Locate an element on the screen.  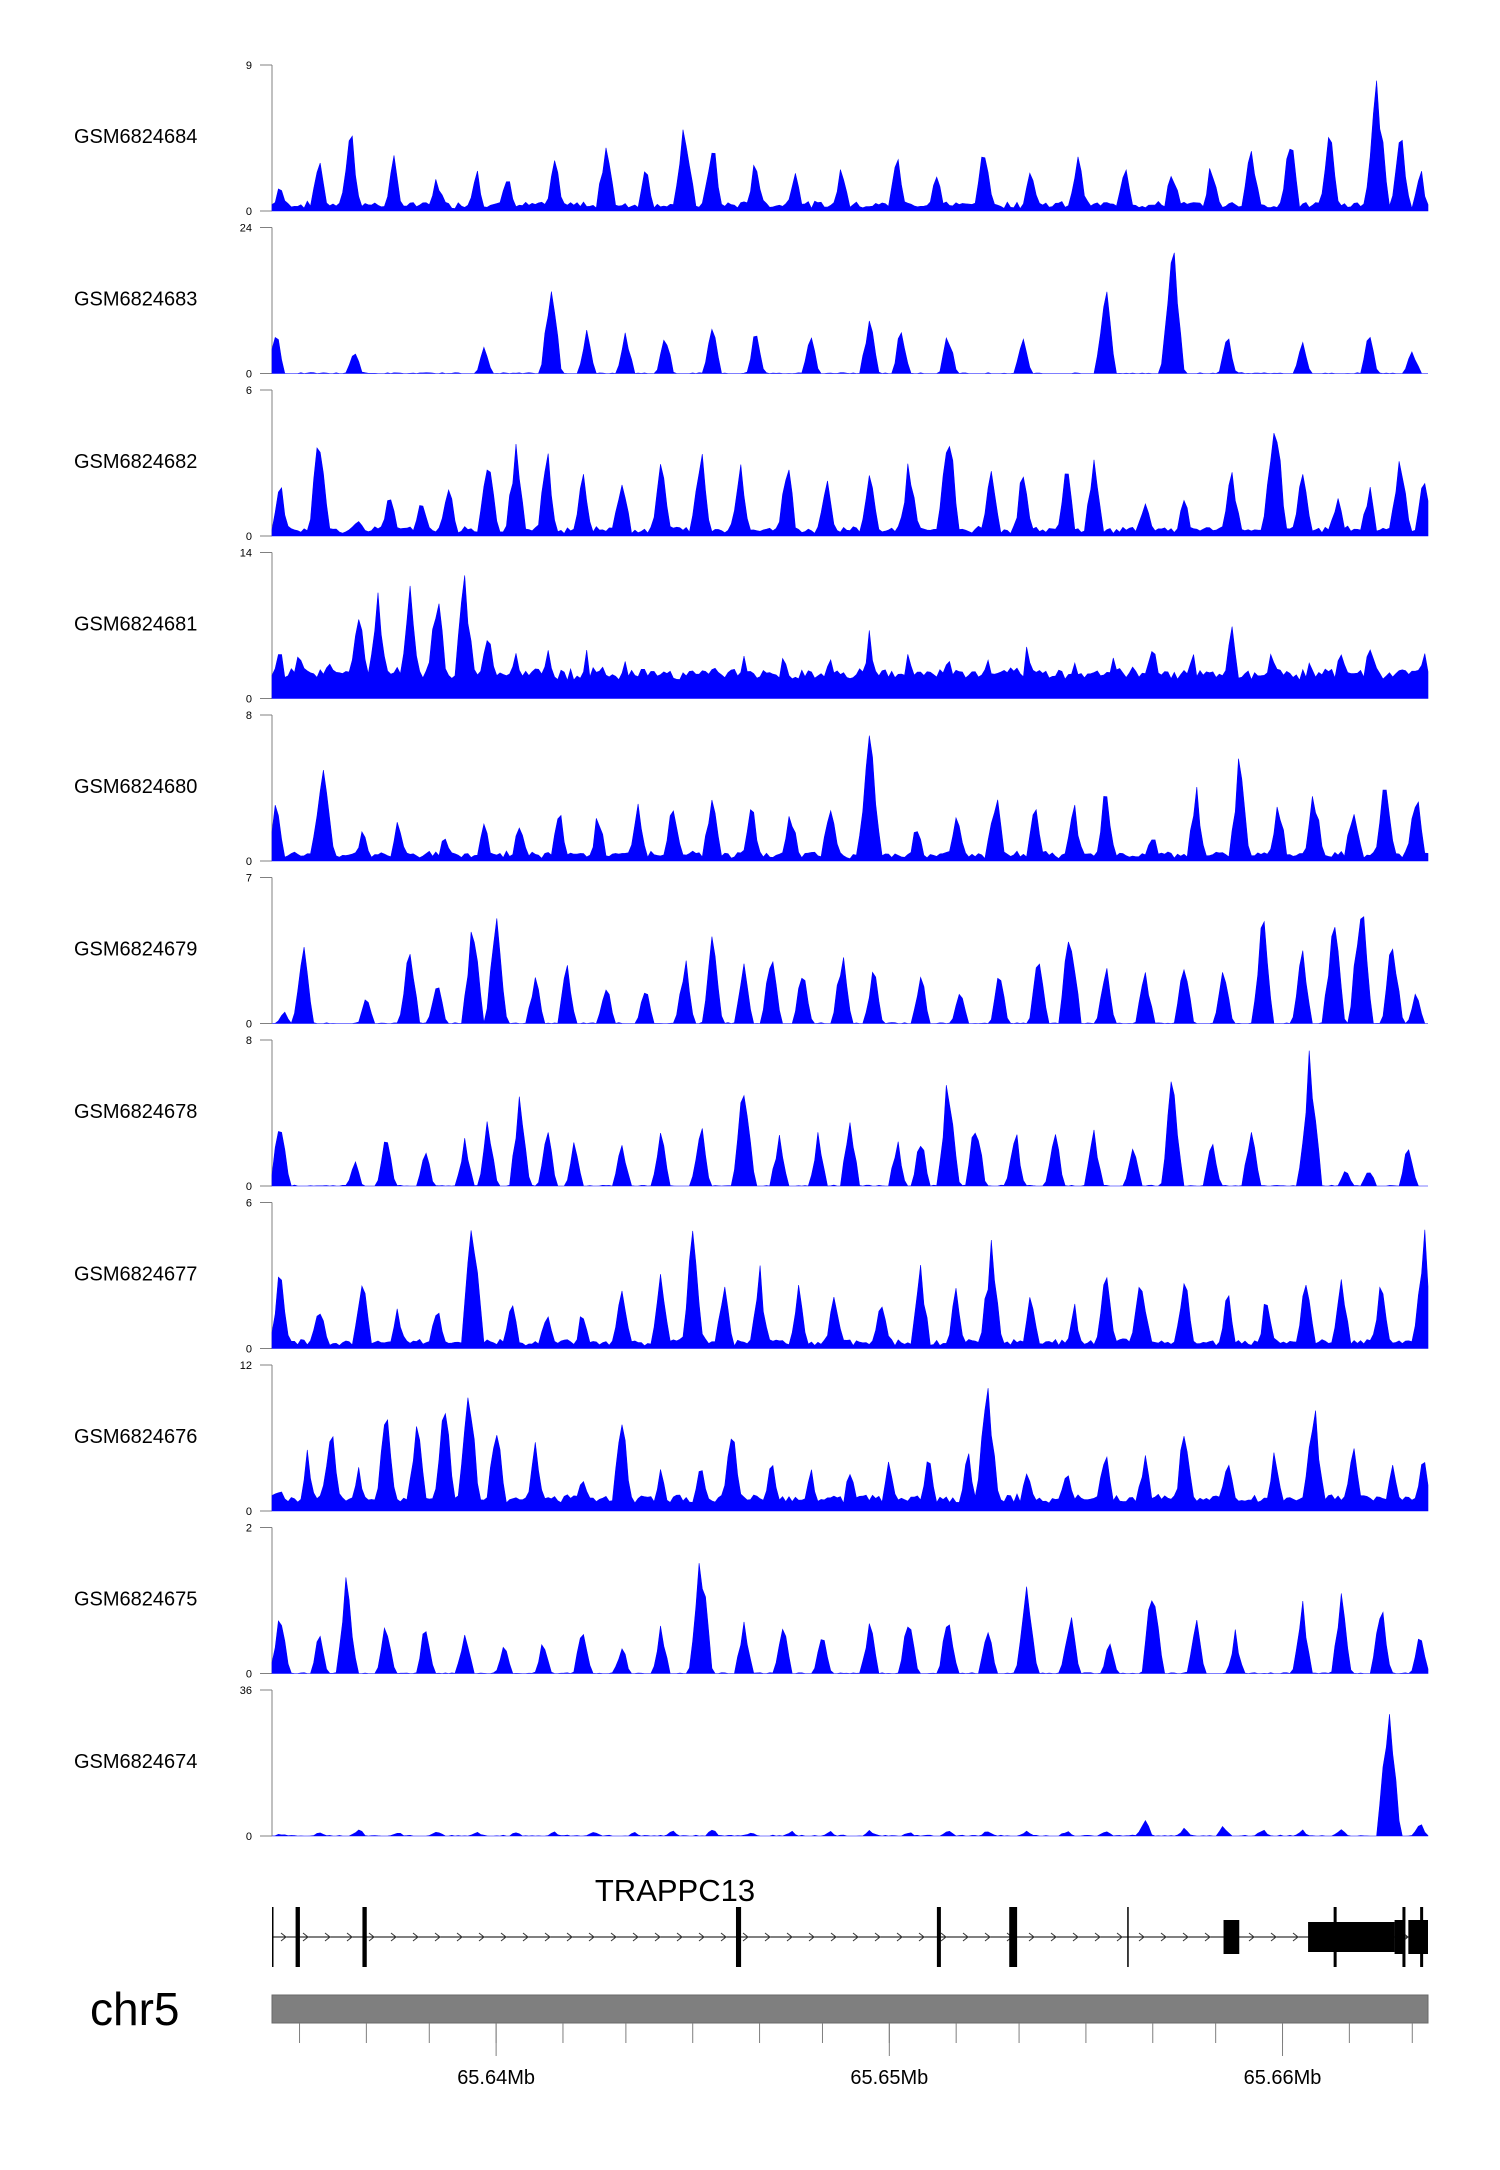
track-GSM6824682: GSM6824682 6 0 is located at coordinates (751, 464).